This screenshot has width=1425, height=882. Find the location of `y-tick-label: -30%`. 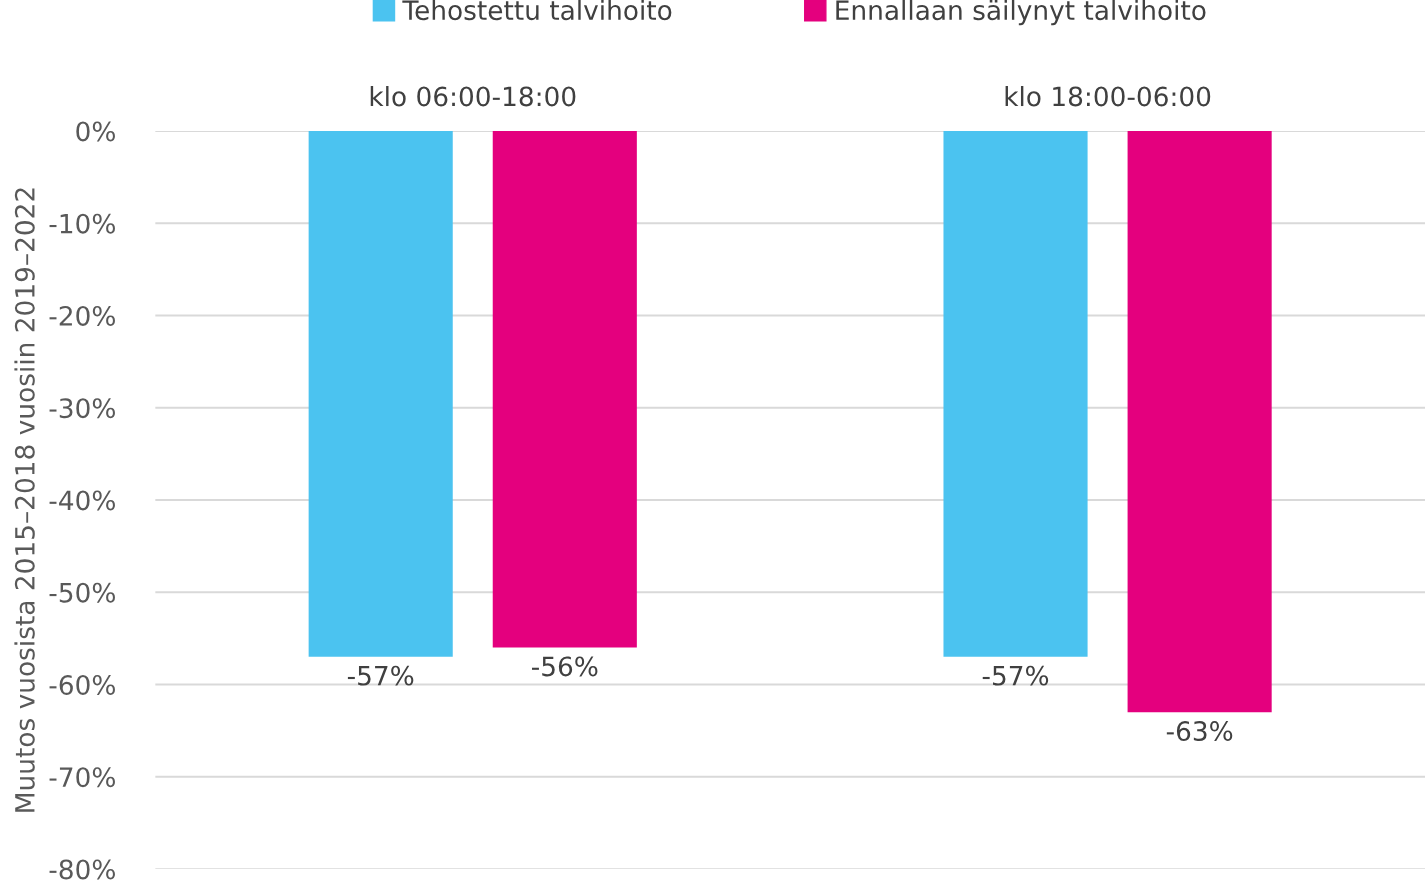

y-tick-label: -30% is located at coordinates (82, 408).